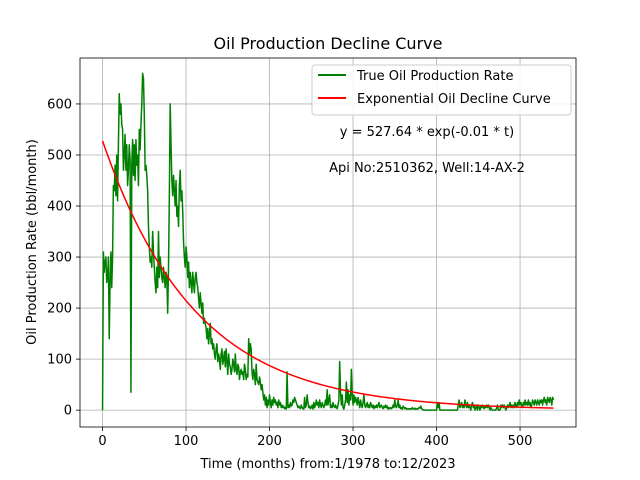  Describe the element at coordinates (436, 441) in the screenshot. I see `x-tick-label: 400` at that location.